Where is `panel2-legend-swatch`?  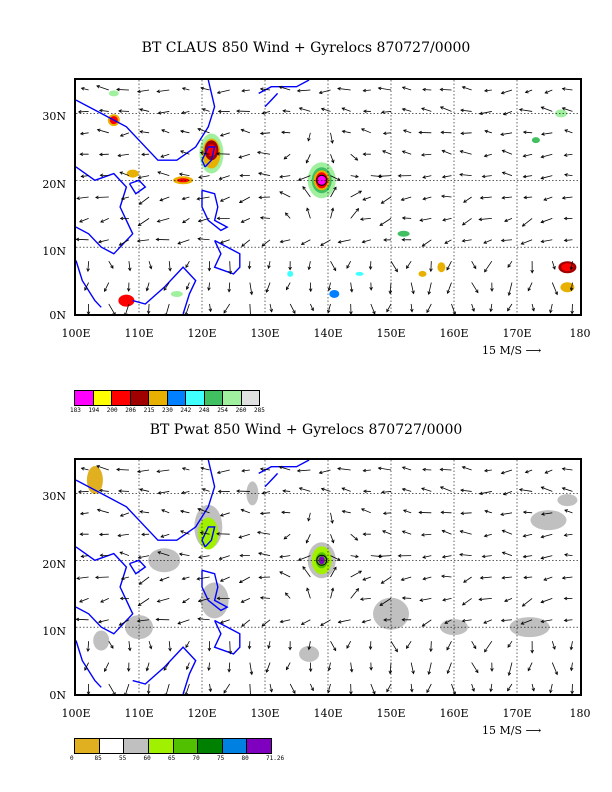 panel2-legend-swatch is located at coordinates (210, 746).